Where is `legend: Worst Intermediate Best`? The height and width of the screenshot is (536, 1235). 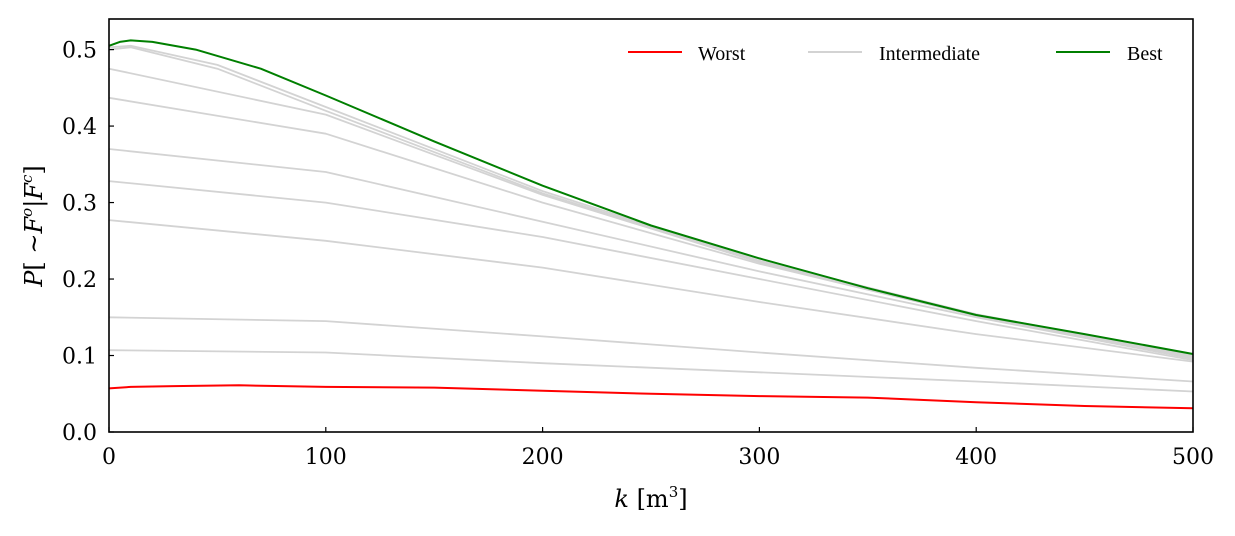 legend: Worst Intermediate Best is located at coordinates (895, 54).